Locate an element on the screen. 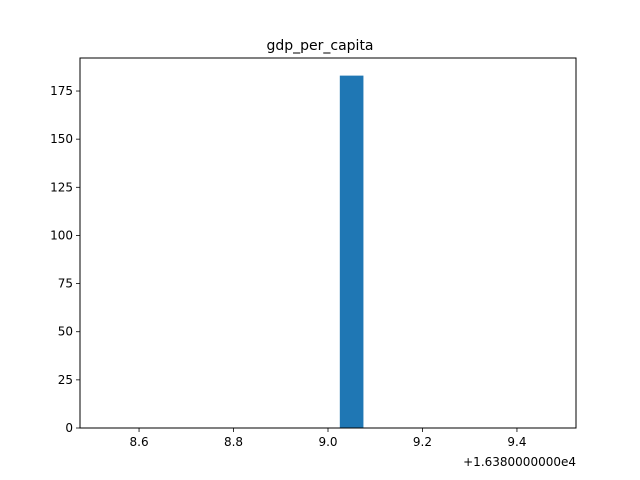  x-tick-label: 9.2 is located at coordinates (422, 442).